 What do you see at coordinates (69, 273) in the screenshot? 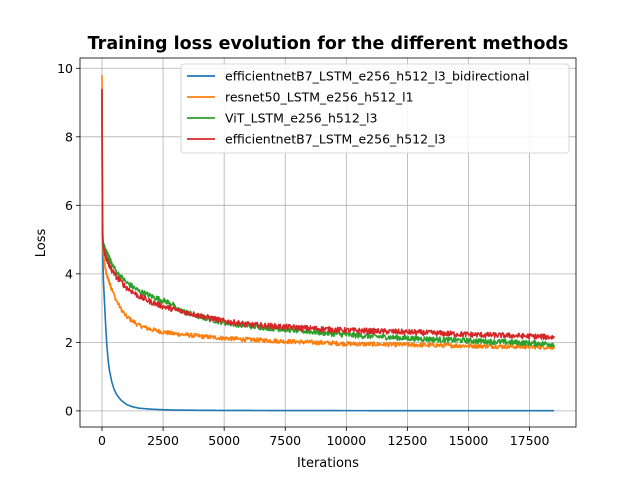
I see `y-tick-label: 4` at bounding box center [69, 273].